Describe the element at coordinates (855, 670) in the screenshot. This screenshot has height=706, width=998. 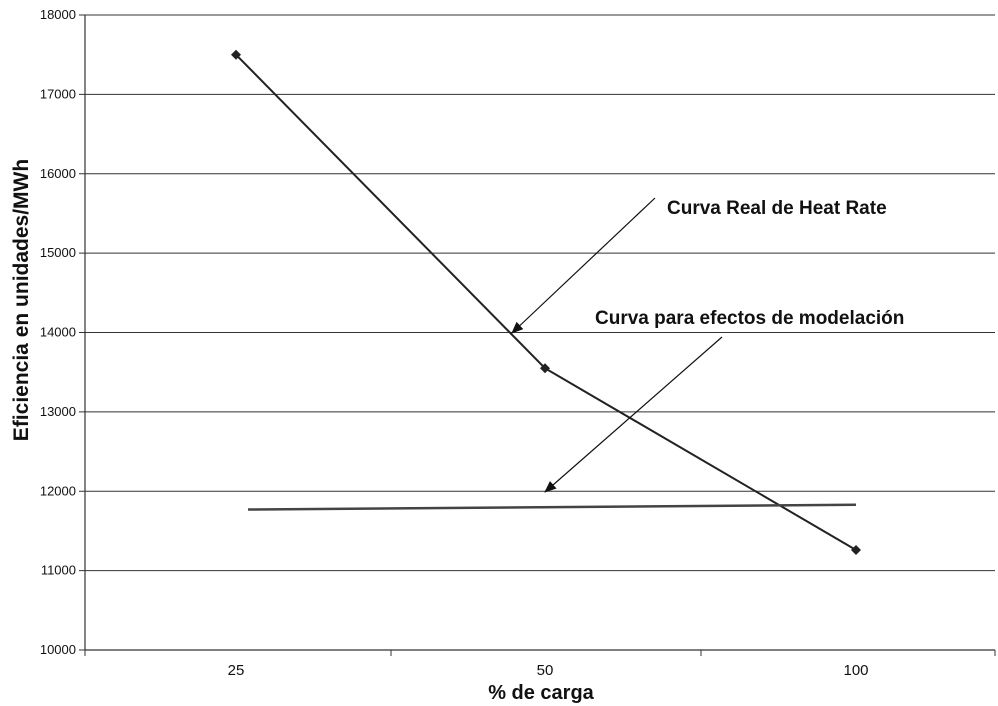
I see `x-tick-label: 100` at that location.